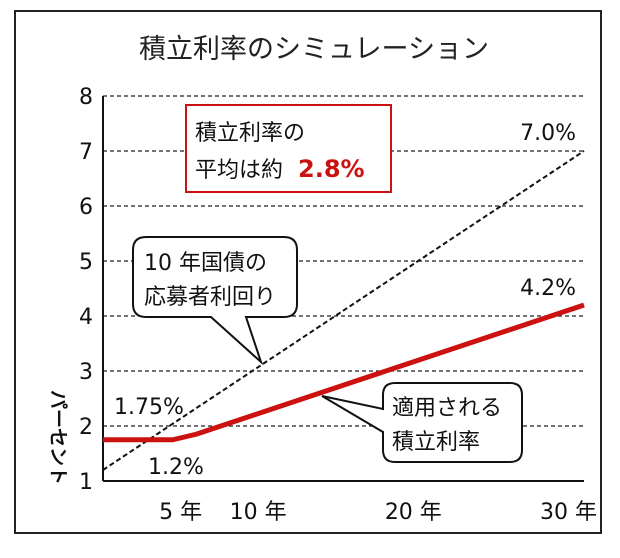 The image size is (620, 558). I want to click on average-rate-box: 積立利率の 平均は約 2.8%, so click(288, 148).